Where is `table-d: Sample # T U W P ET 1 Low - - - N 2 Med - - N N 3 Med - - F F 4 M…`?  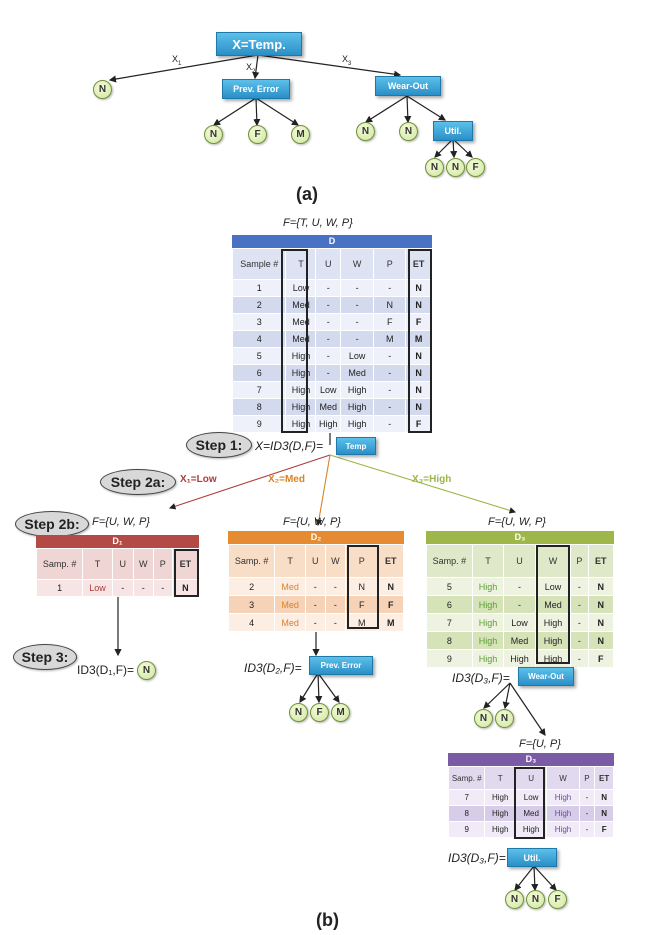 table-d: Sample # T U W P ET 1 Low - - - N 2 Med - - N N 3 Med - - F F 4 M… is located at coordinates (331, 340).